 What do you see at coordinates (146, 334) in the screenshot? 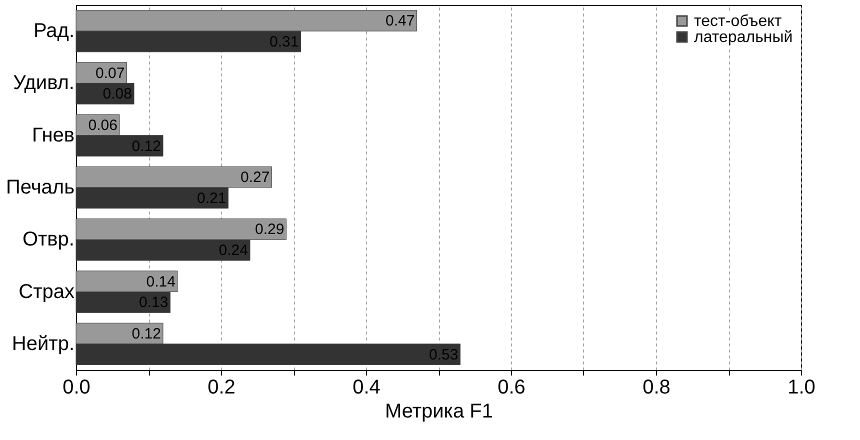
I see `data-label: 0.12` at bounding box center [146, 334].